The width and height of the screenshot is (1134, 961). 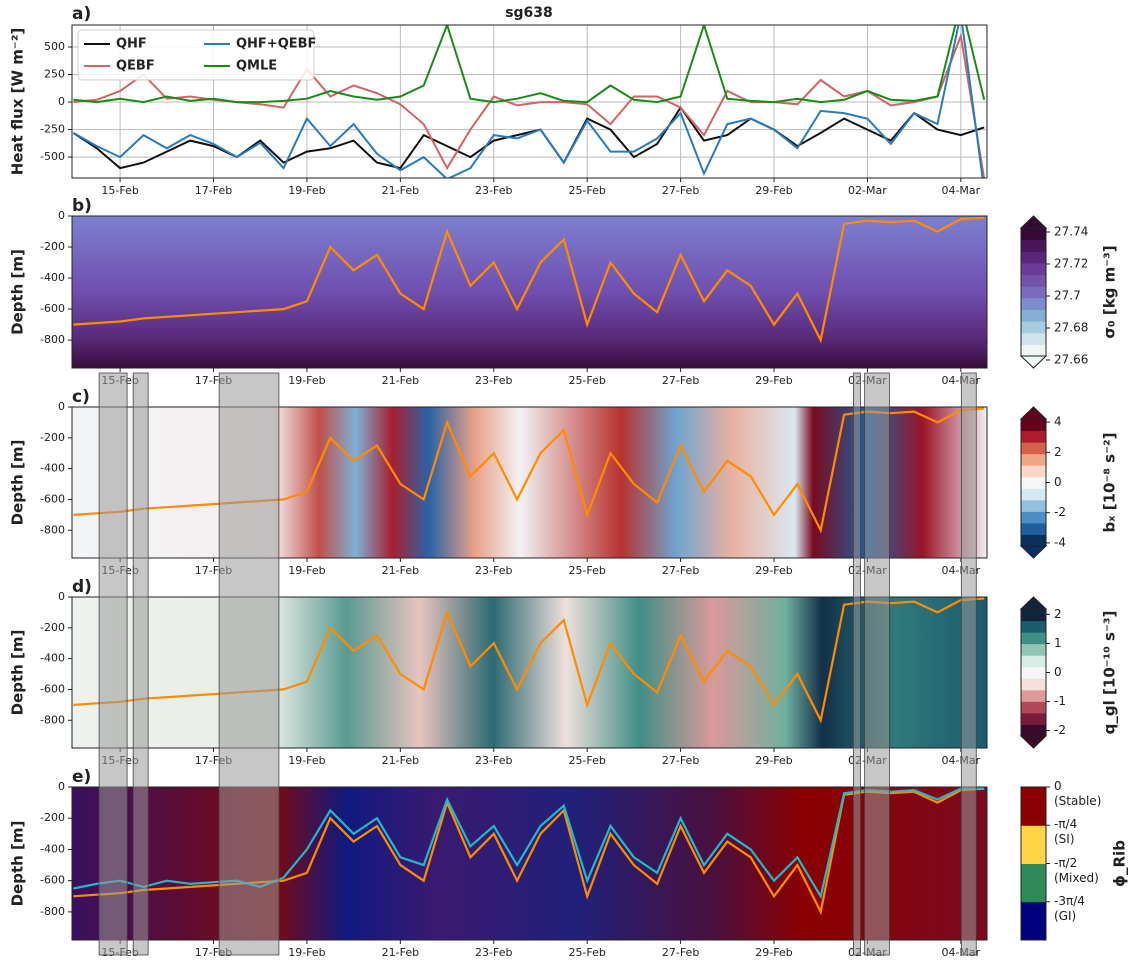 What do you see at coordinates (256, 66) in the screenshot?
I see `legend-label: QMLE` at bounding box center [256, 66].